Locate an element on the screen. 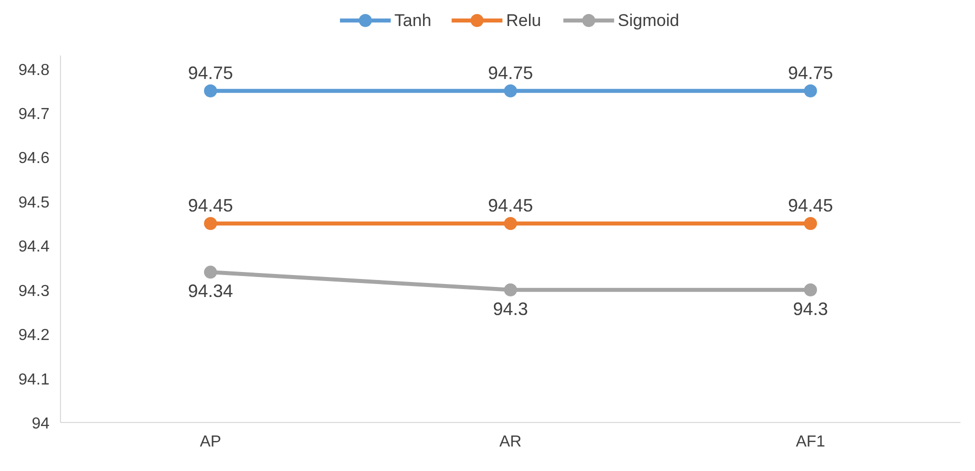 This screenshot has width=975, height=471. y-tick-label: 94.5 is located at coordinates (34, 203).